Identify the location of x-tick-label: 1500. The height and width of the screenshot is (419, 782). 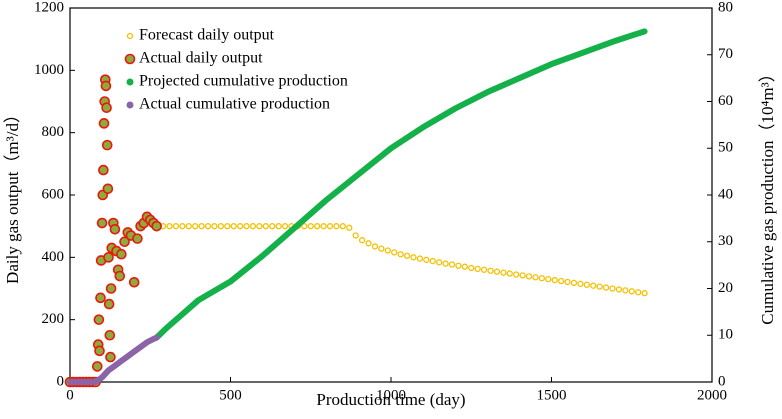
(552, 395).